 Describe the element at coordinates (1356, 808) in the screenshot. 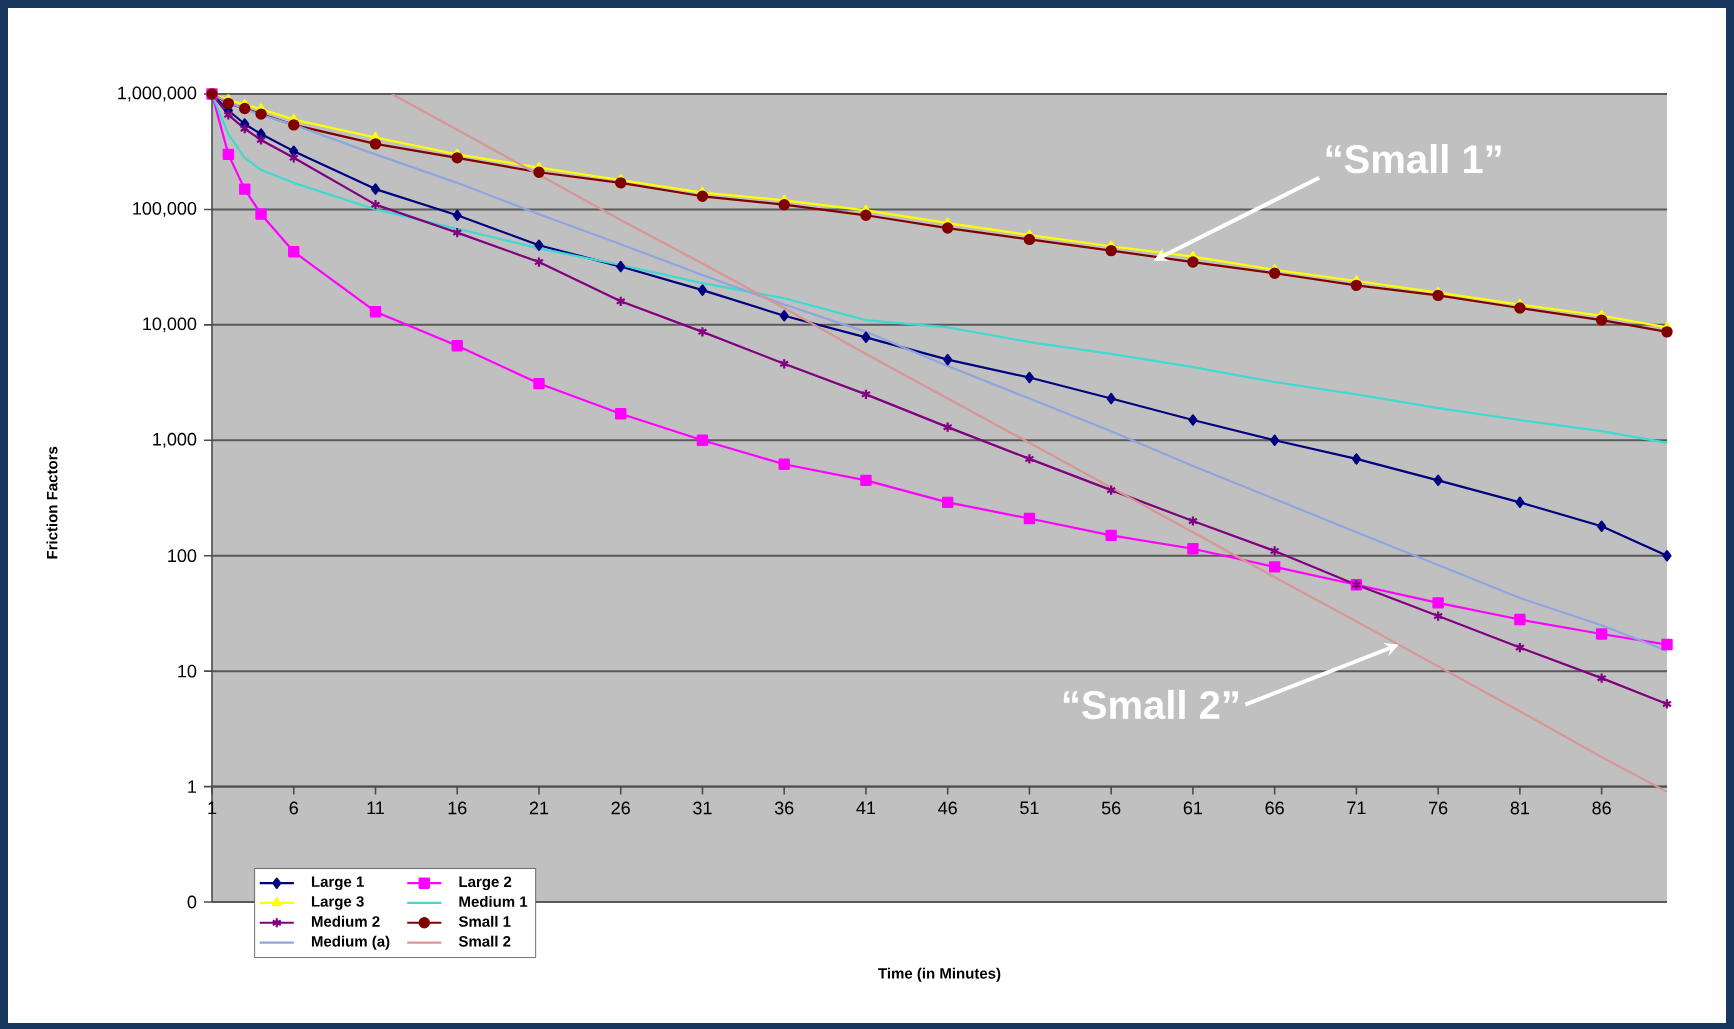

I see `x-tick-label: 71` at that location.